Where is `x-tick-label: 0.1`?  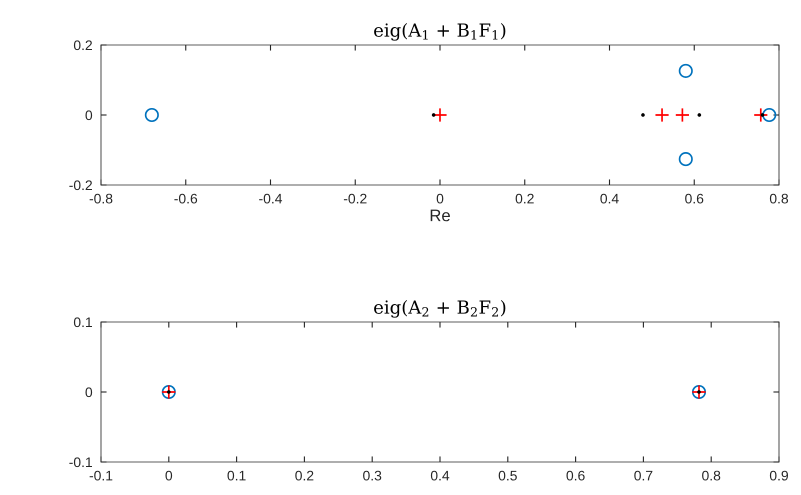 x-tick-label: 0.1 is located at coordinates (236, 475).